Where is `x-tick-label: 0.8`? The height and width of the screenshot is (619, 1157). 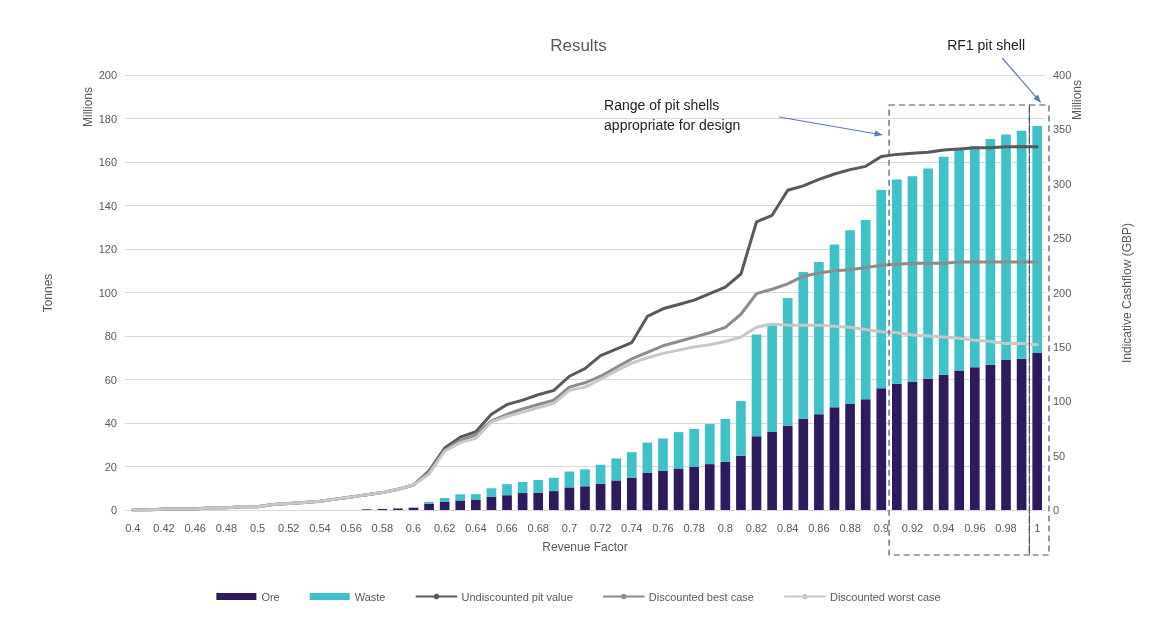
x-tick-label: 0.8 is located at coordinates (725, 527).